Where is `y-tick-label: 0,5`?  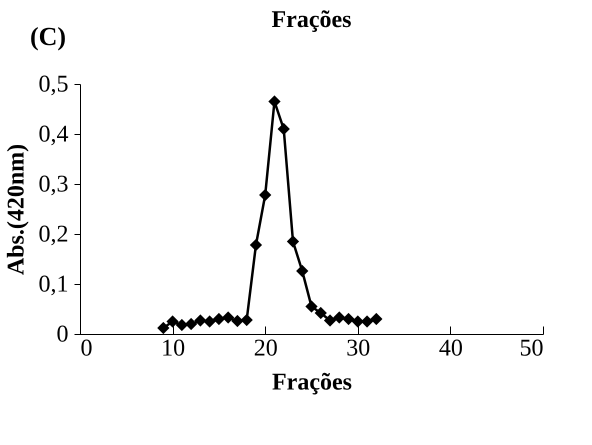 y-tick-label: 0,5 is located at coordinates (53, 85).